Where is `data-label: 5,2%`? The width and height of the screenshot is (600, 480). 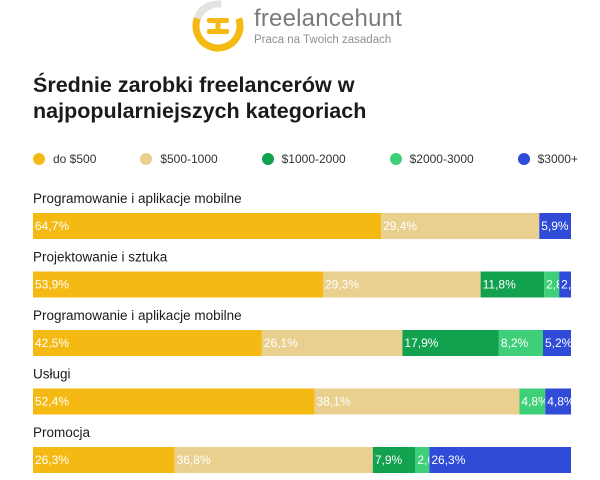 data-label: 5,2% is located at coordinates (559, 343).